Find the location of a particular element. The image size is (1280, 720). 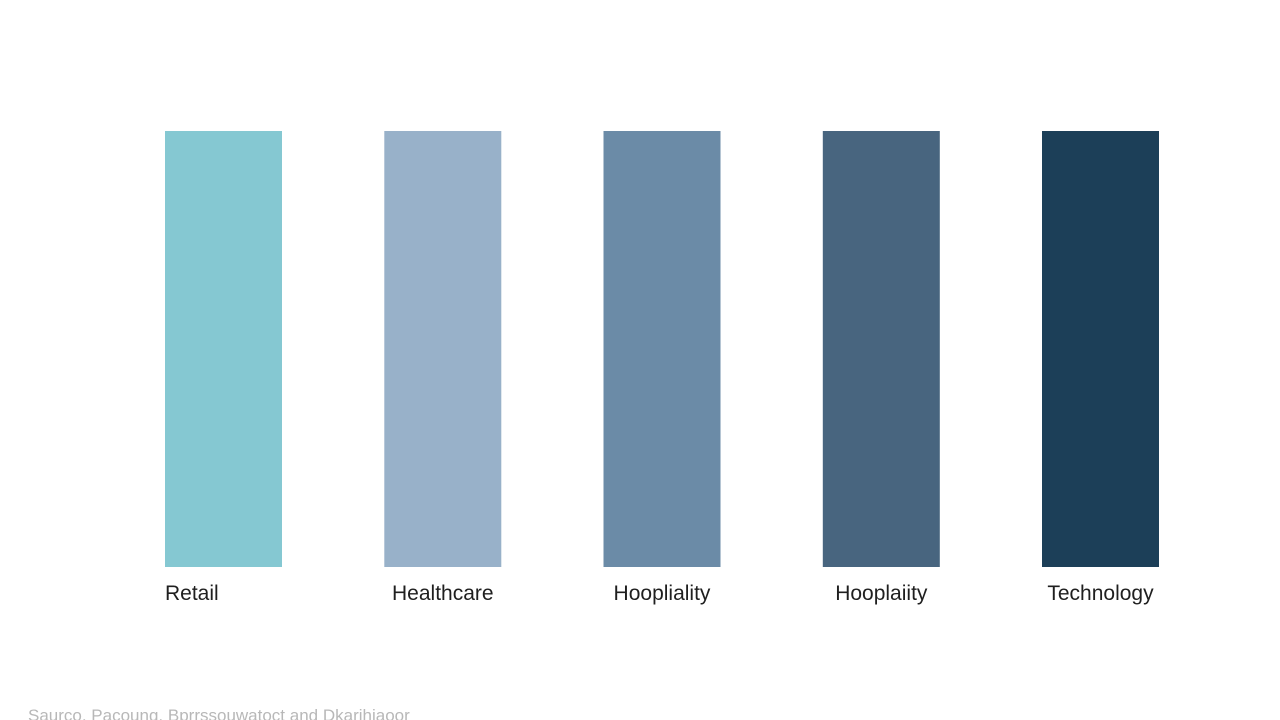

category-label-1: Retail is located at coordinates (192, 593).